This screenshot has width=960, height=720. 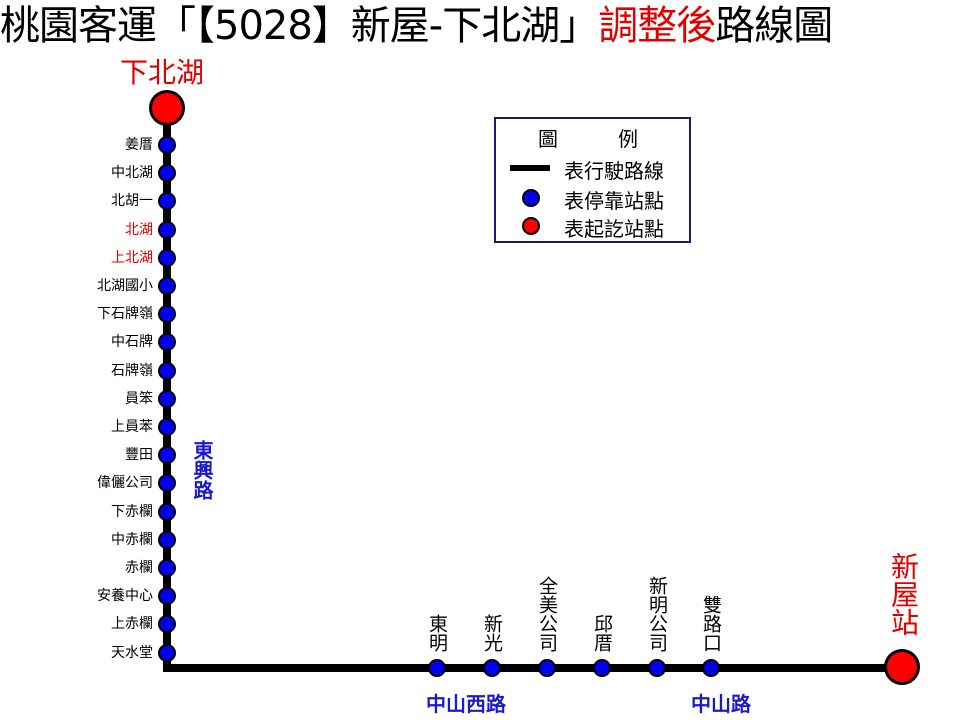 I want to click on legend-terminal-label: 表起訖站點, so click(x=614, y=229).